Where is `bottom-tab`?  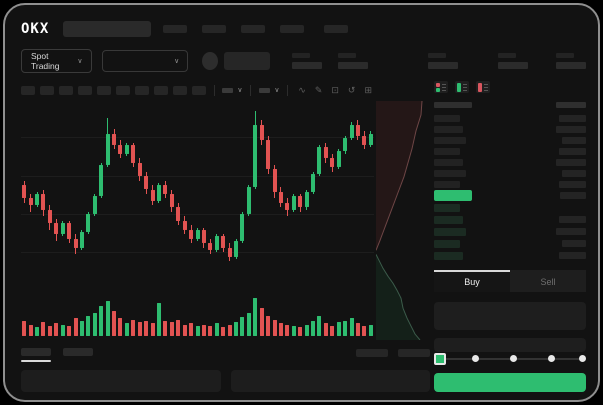 bottom-tab is located at coordinates (78, 352).